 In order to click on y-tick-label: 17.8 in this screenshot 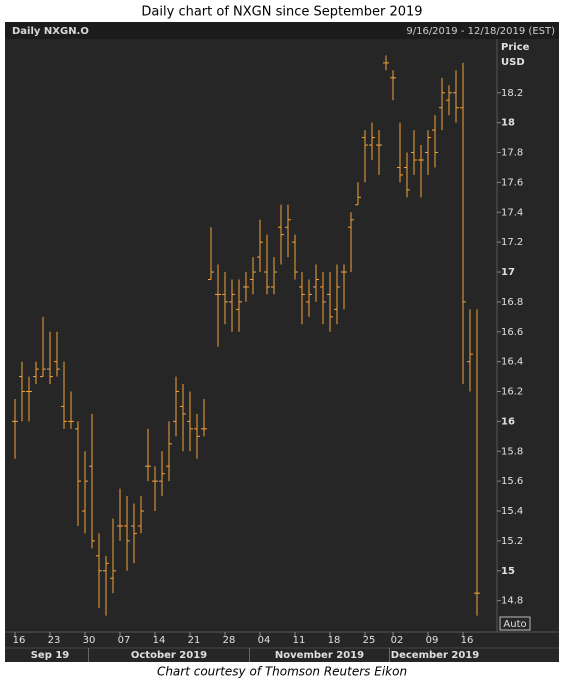, I will do `click(512, 153)`.